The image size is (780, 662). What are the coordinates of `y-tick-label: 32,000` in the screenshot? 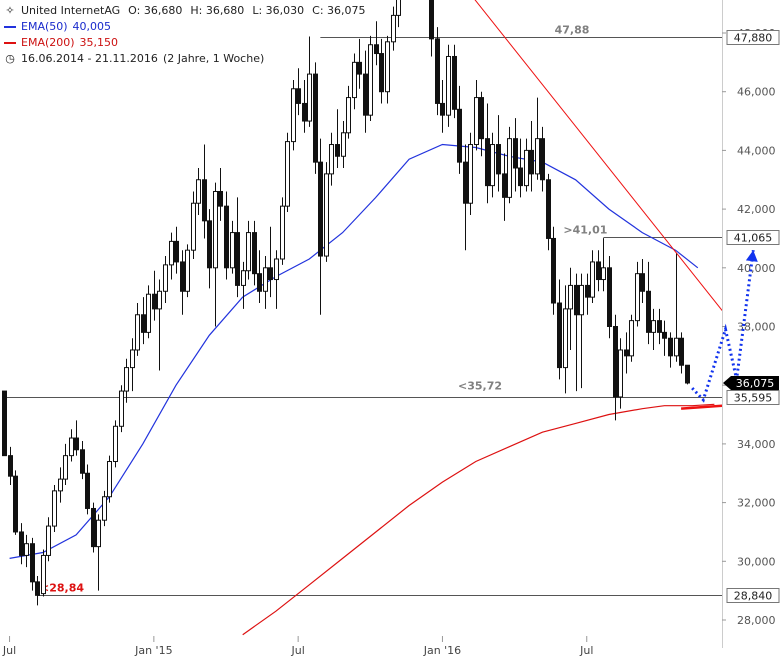 It's located at (756, 503).